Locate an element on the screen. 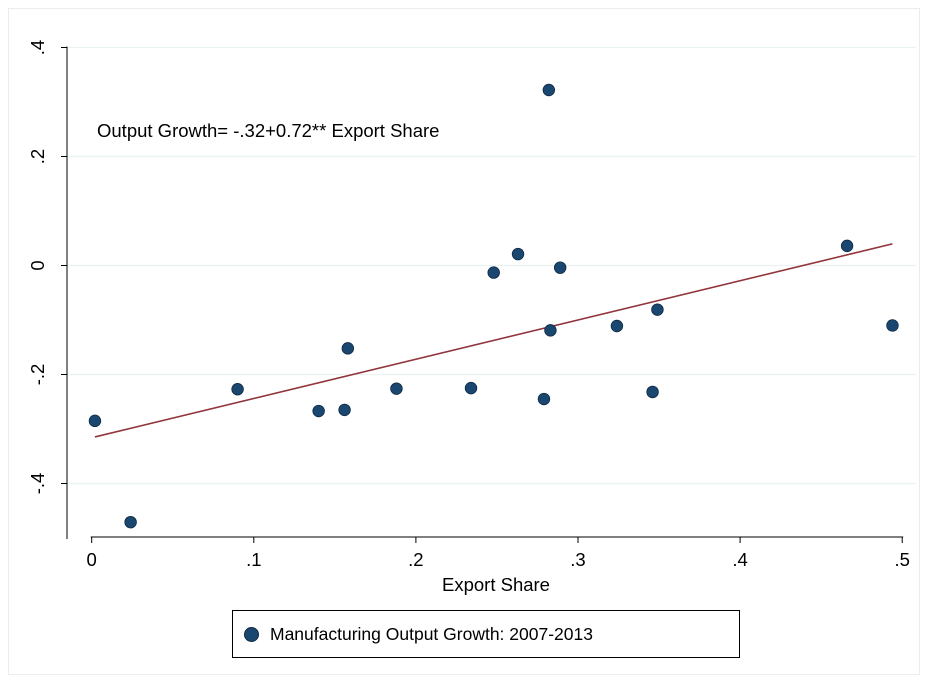 Image resolution: width=928 pixels, height=683 pixels. y-tick-label: .4 is located at coordinates (37, 47).